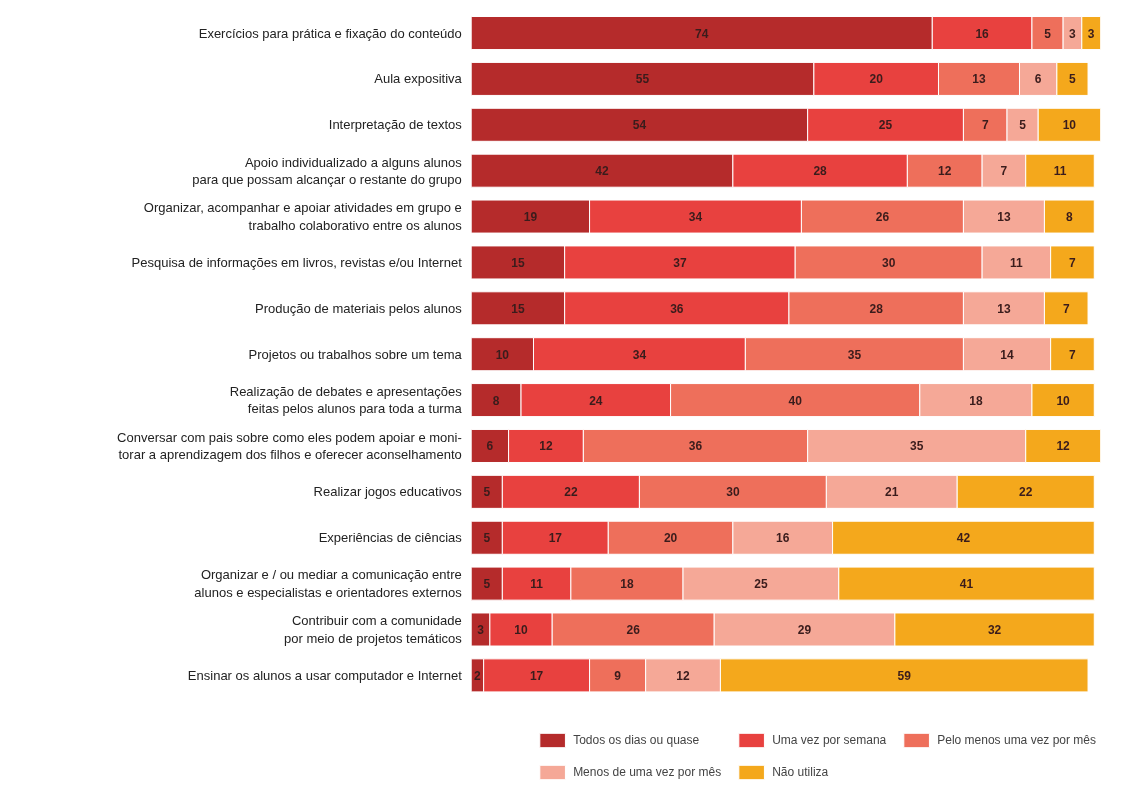 This screenshot has height=807, width=1124. Describe the element at coordinates (904, 675) in the screenshot. I see `data-label: 59` at that location.